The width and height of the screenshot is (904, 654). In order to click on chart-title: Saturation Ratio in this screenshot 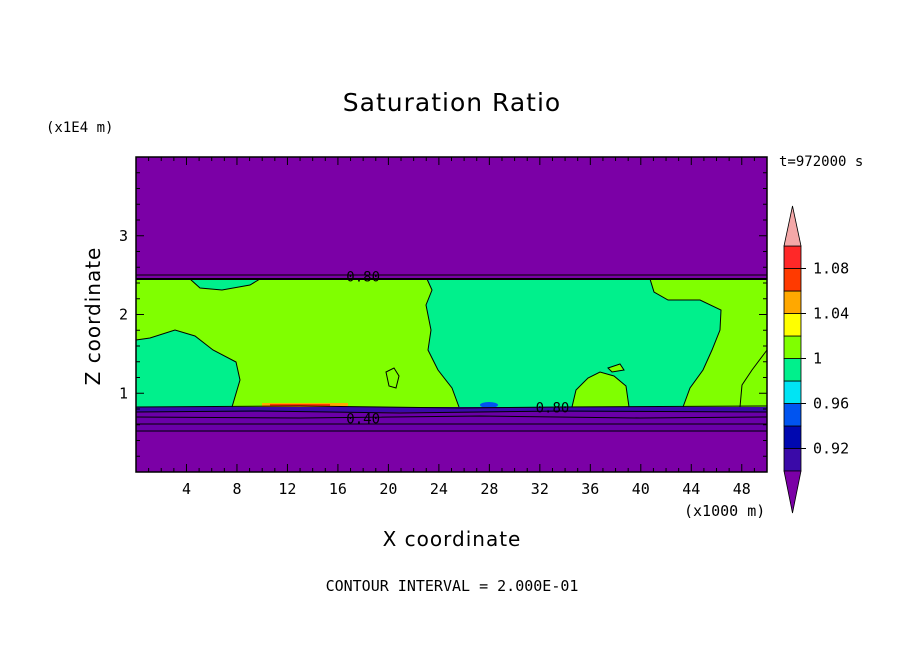, I will do `click(452, 102)`.